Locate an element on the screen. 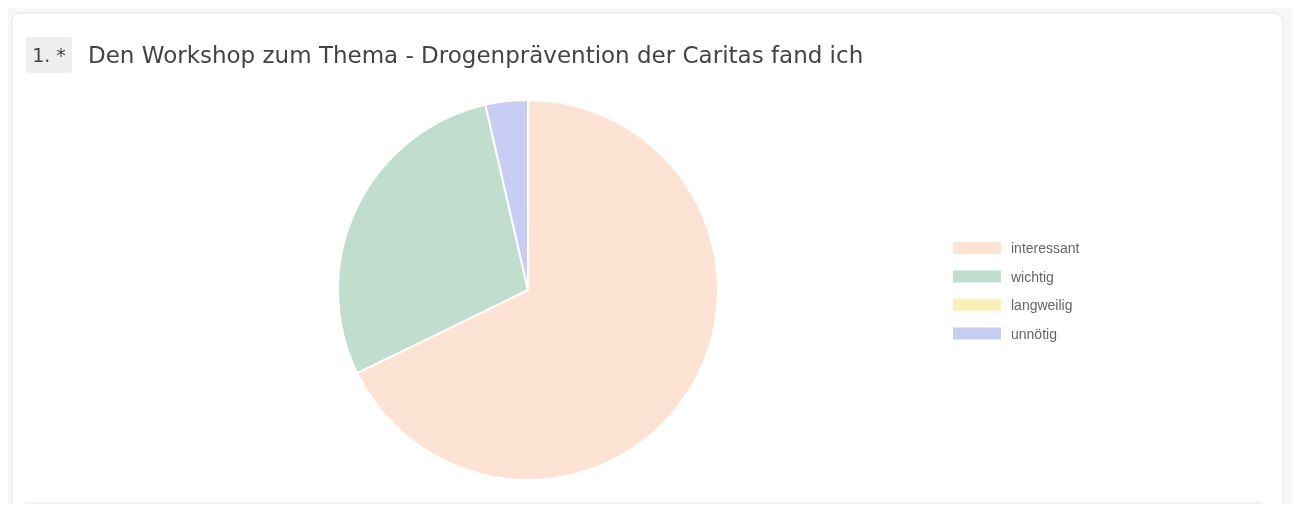 This screenshot has width=1300, height=512. chart-title: Den Workshop zum Thema - Drogenprävention der Caritas fand ich is located at coordinates (476, 55).